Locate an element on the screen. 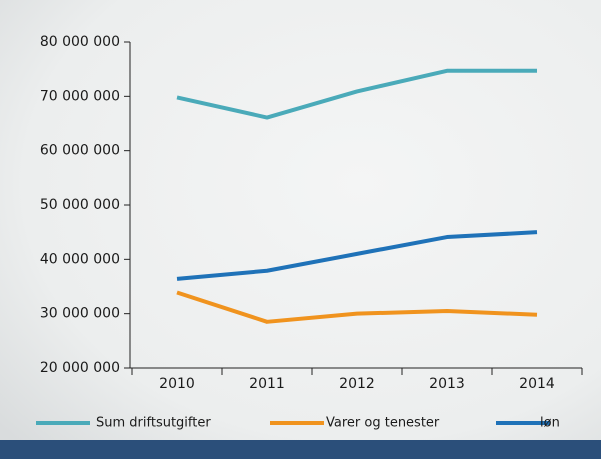 This screenshot has width=601, height=459. legend-label: Varer og tenester is located at coordinates (383, 423).